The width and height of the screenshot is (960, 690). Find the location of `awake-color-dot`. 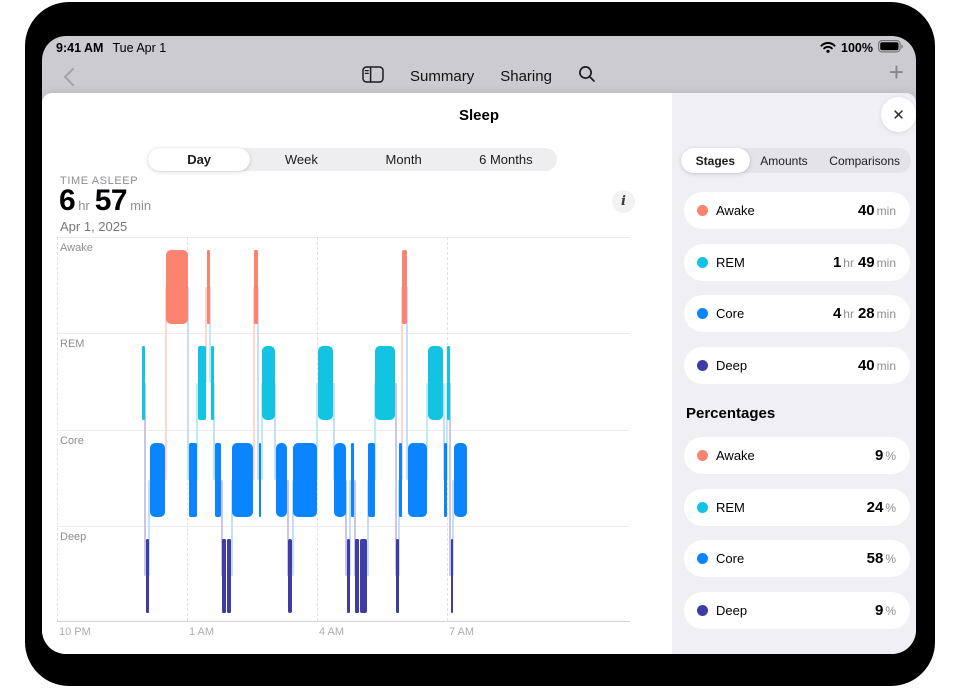

awake-color-dot is located at coordinates (702, 210).